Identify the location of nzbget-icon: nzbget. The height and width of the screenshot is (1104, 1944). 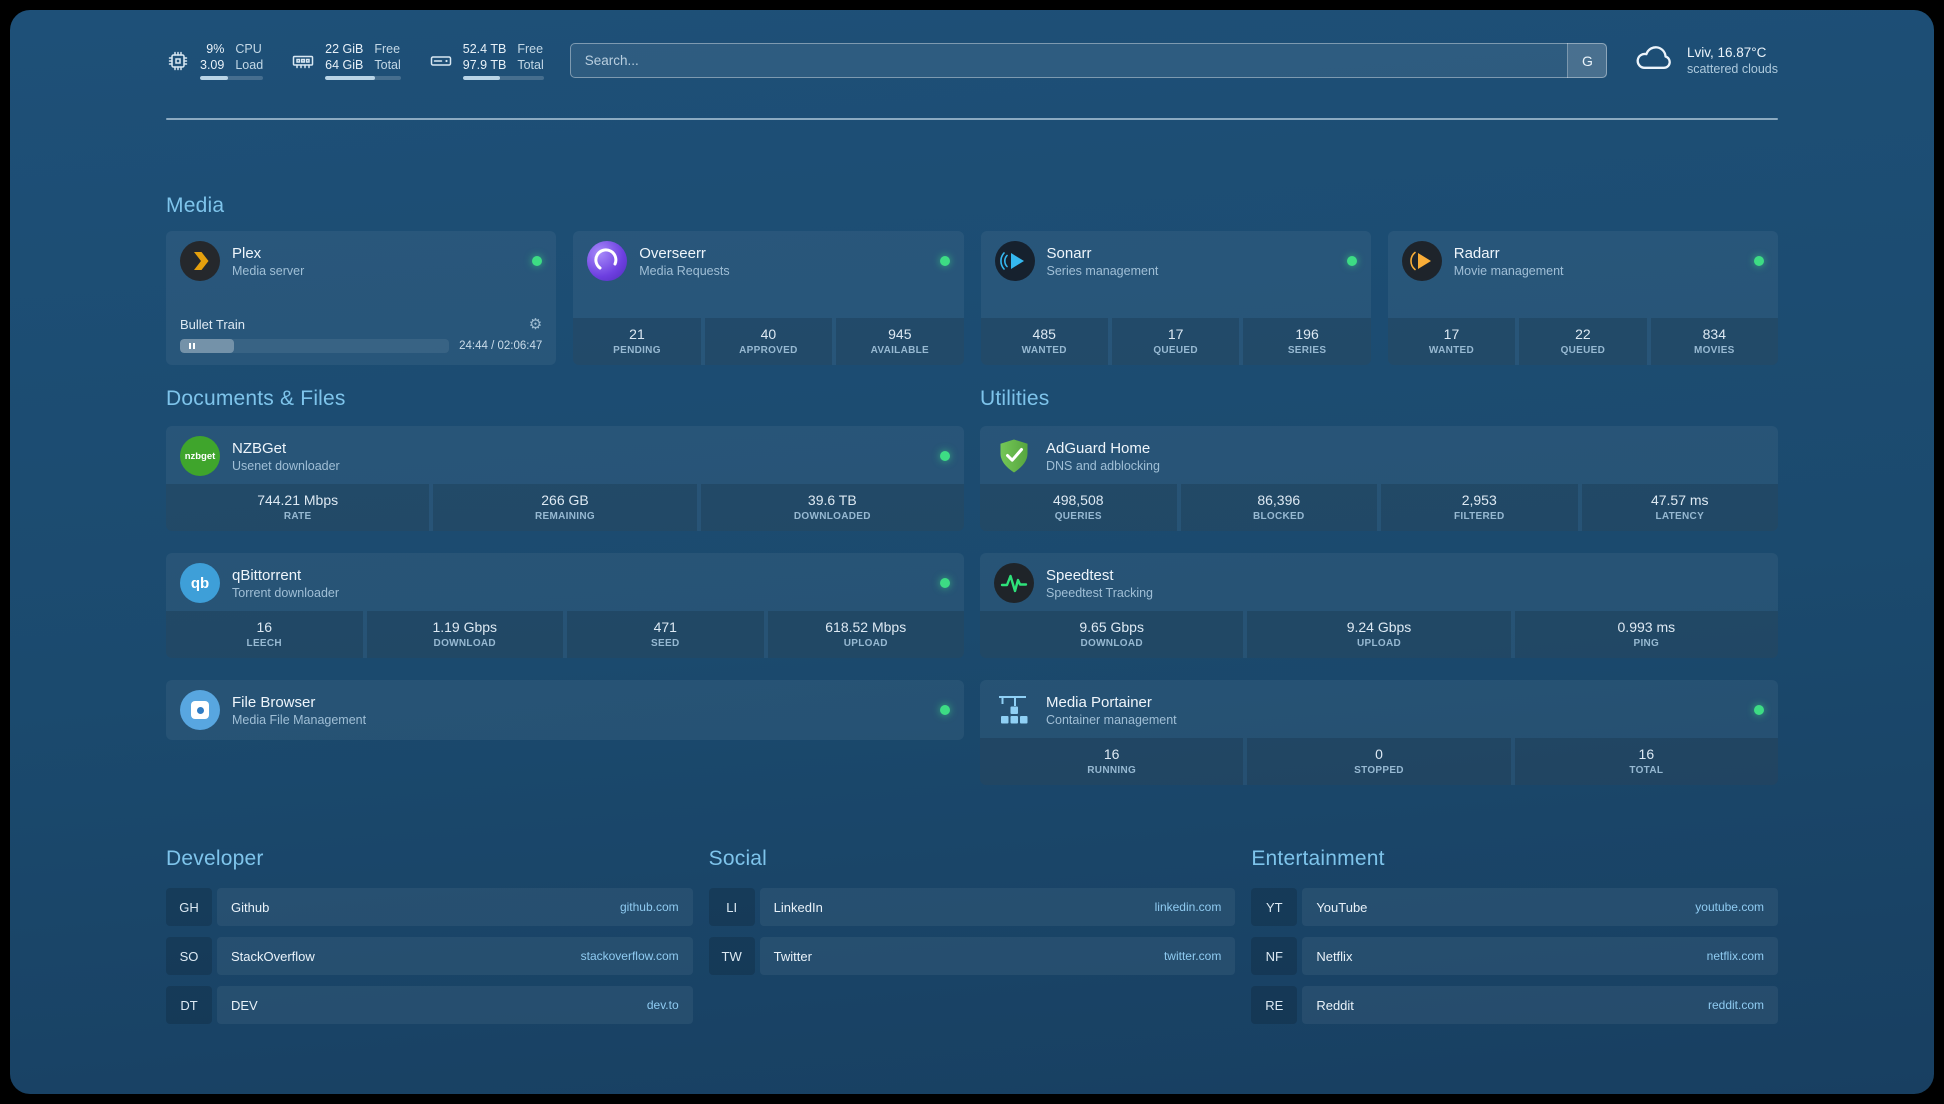
(200, 456).